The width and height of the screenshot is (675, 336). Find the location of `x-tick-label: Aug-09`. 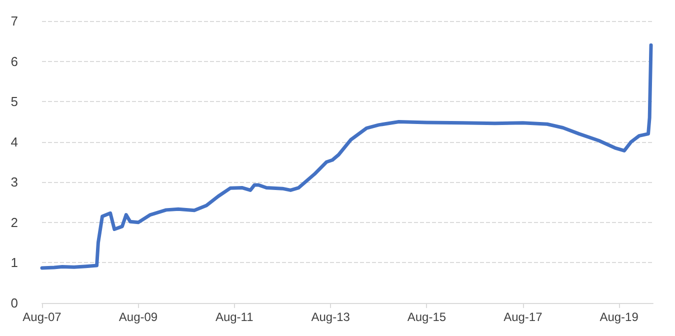

x-tick-label: Aug-09 is located at coordinates (138, 317).